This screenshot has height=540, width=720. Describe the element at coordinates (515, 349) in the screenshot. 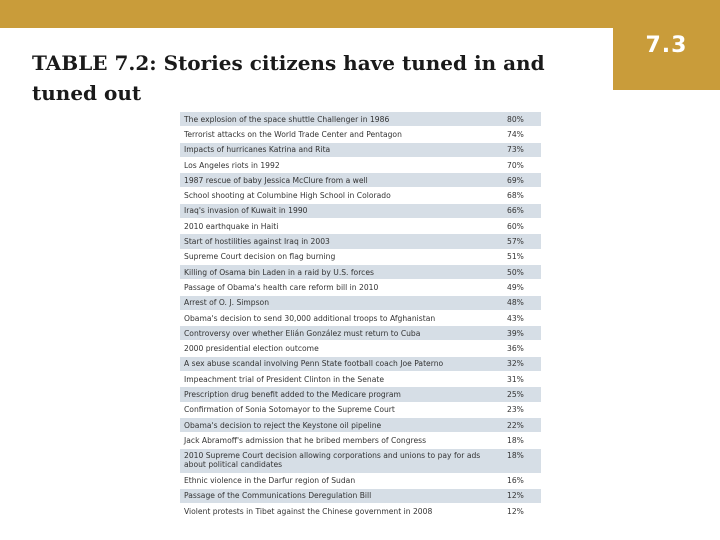

I see `percent-cell: 36%` at that location.